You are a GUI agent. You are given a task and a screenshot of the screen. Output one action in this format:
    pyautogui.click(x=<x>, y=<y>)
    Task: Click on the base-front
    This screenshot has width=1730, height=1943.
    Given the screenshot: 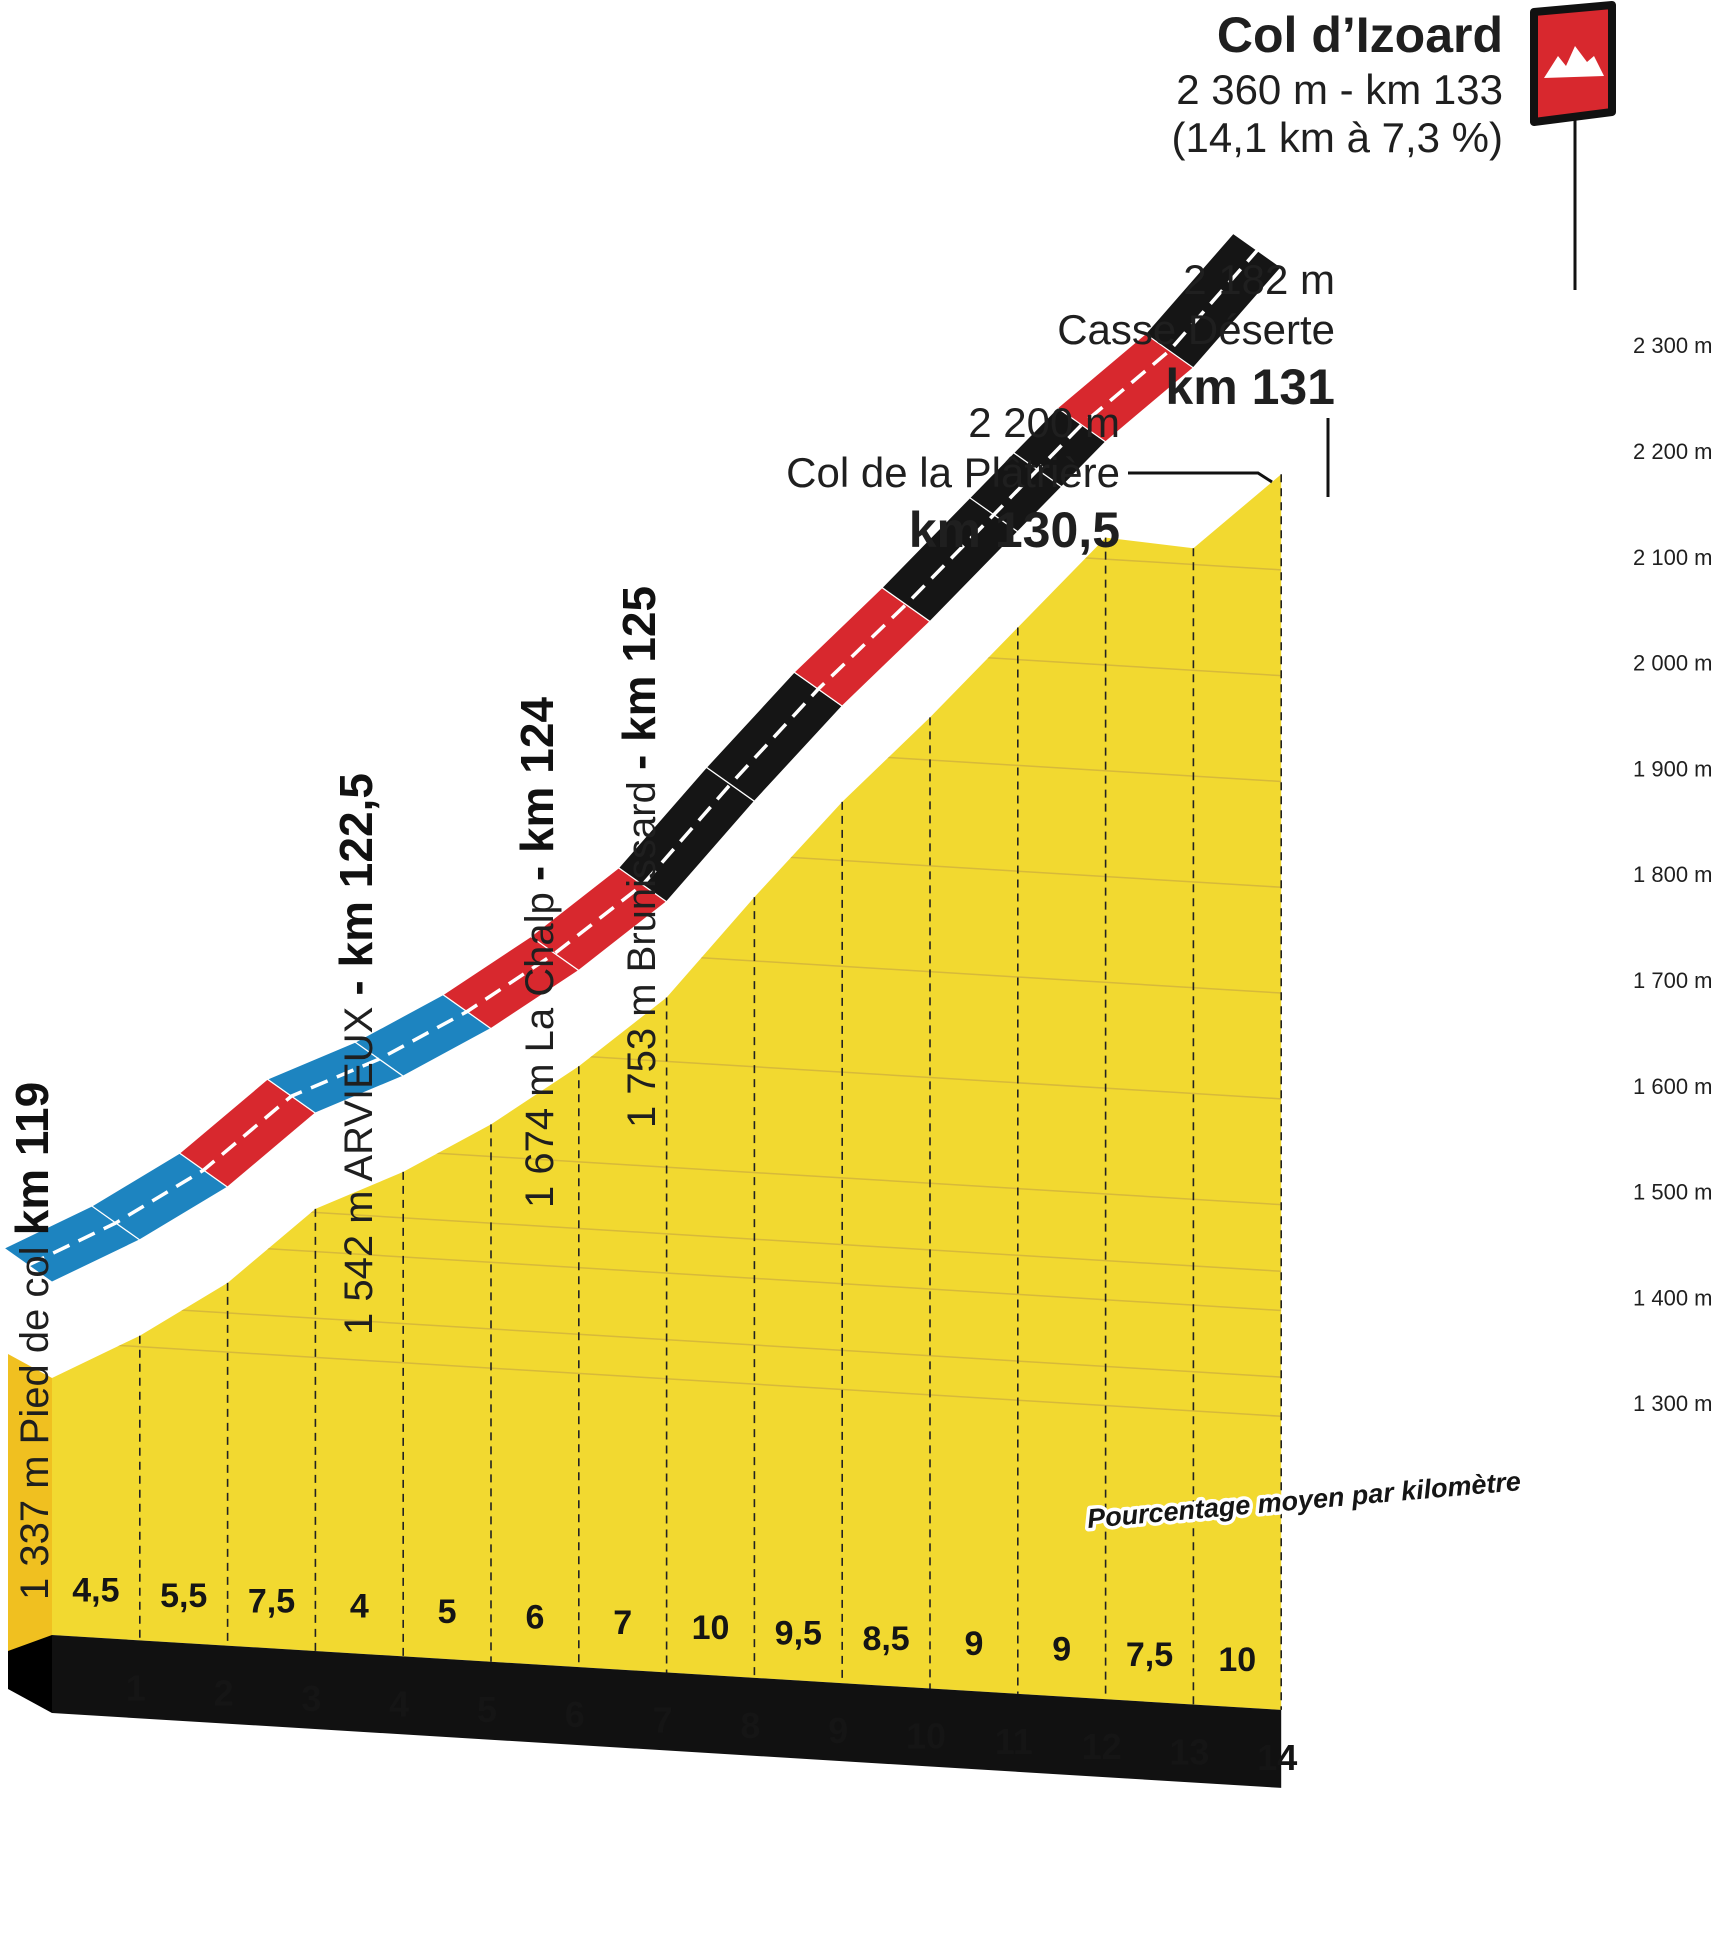 What is the action you would take?
    pyautogui.click(x=667, y=1711)
    